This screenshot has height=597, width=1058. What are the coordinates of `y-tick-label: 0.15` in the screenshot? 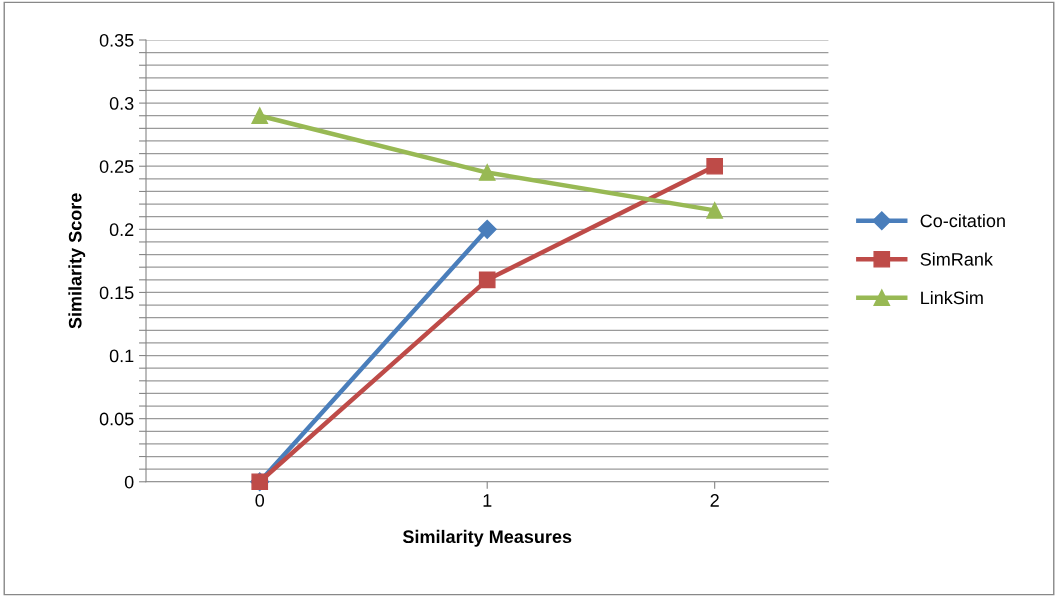 It's located at (116, 293).